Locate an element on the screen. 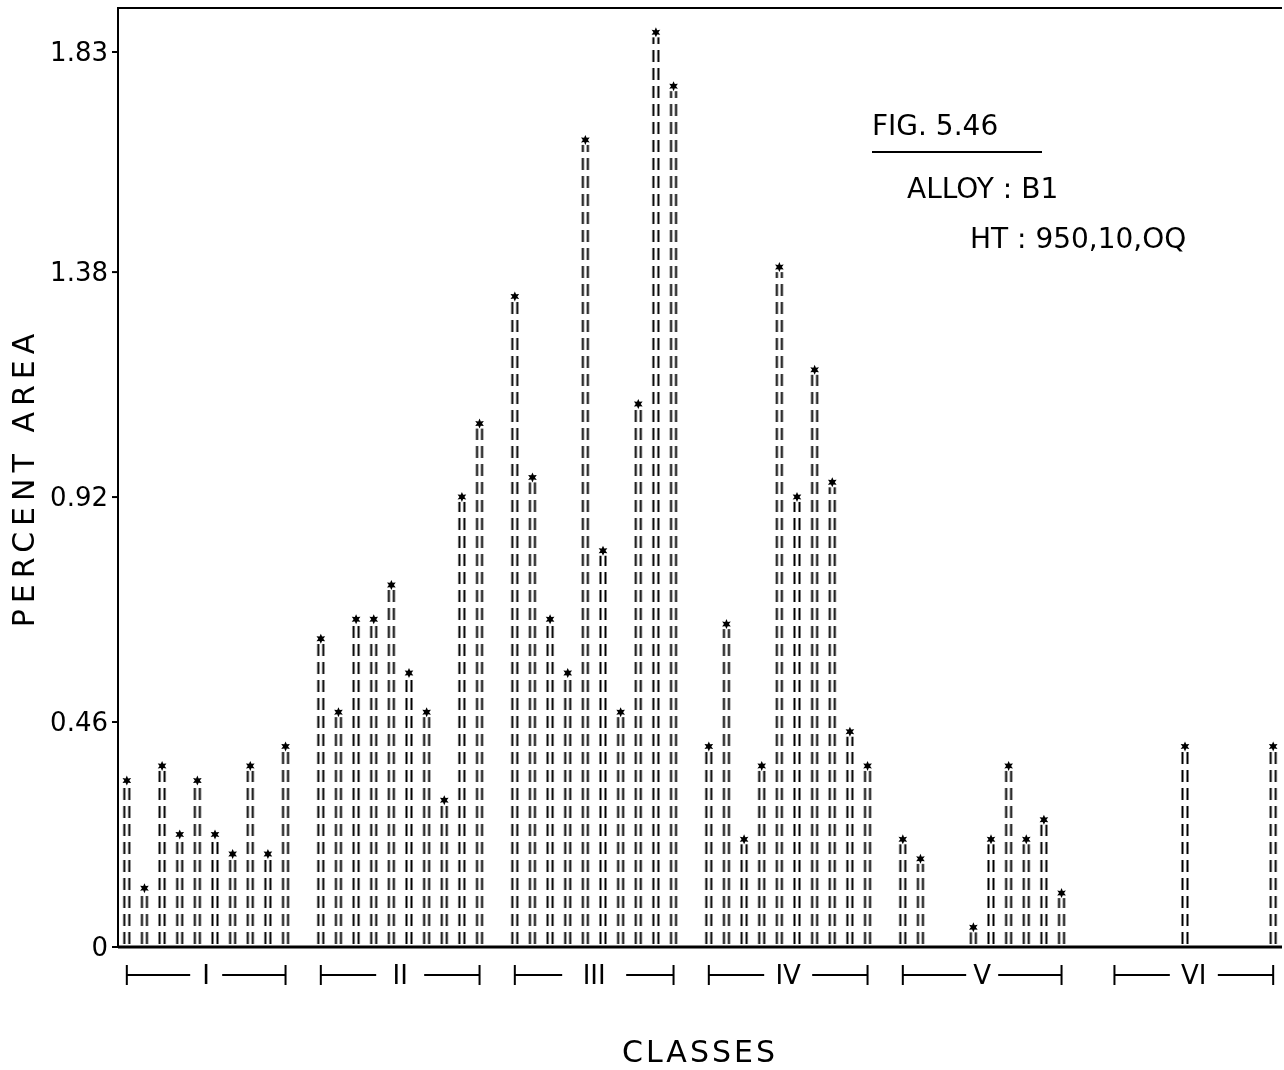 Image resolution: width=1284 pixels, height=1070 pixels. y-tick-label: 1.38 is located at coordinates (79, 272).